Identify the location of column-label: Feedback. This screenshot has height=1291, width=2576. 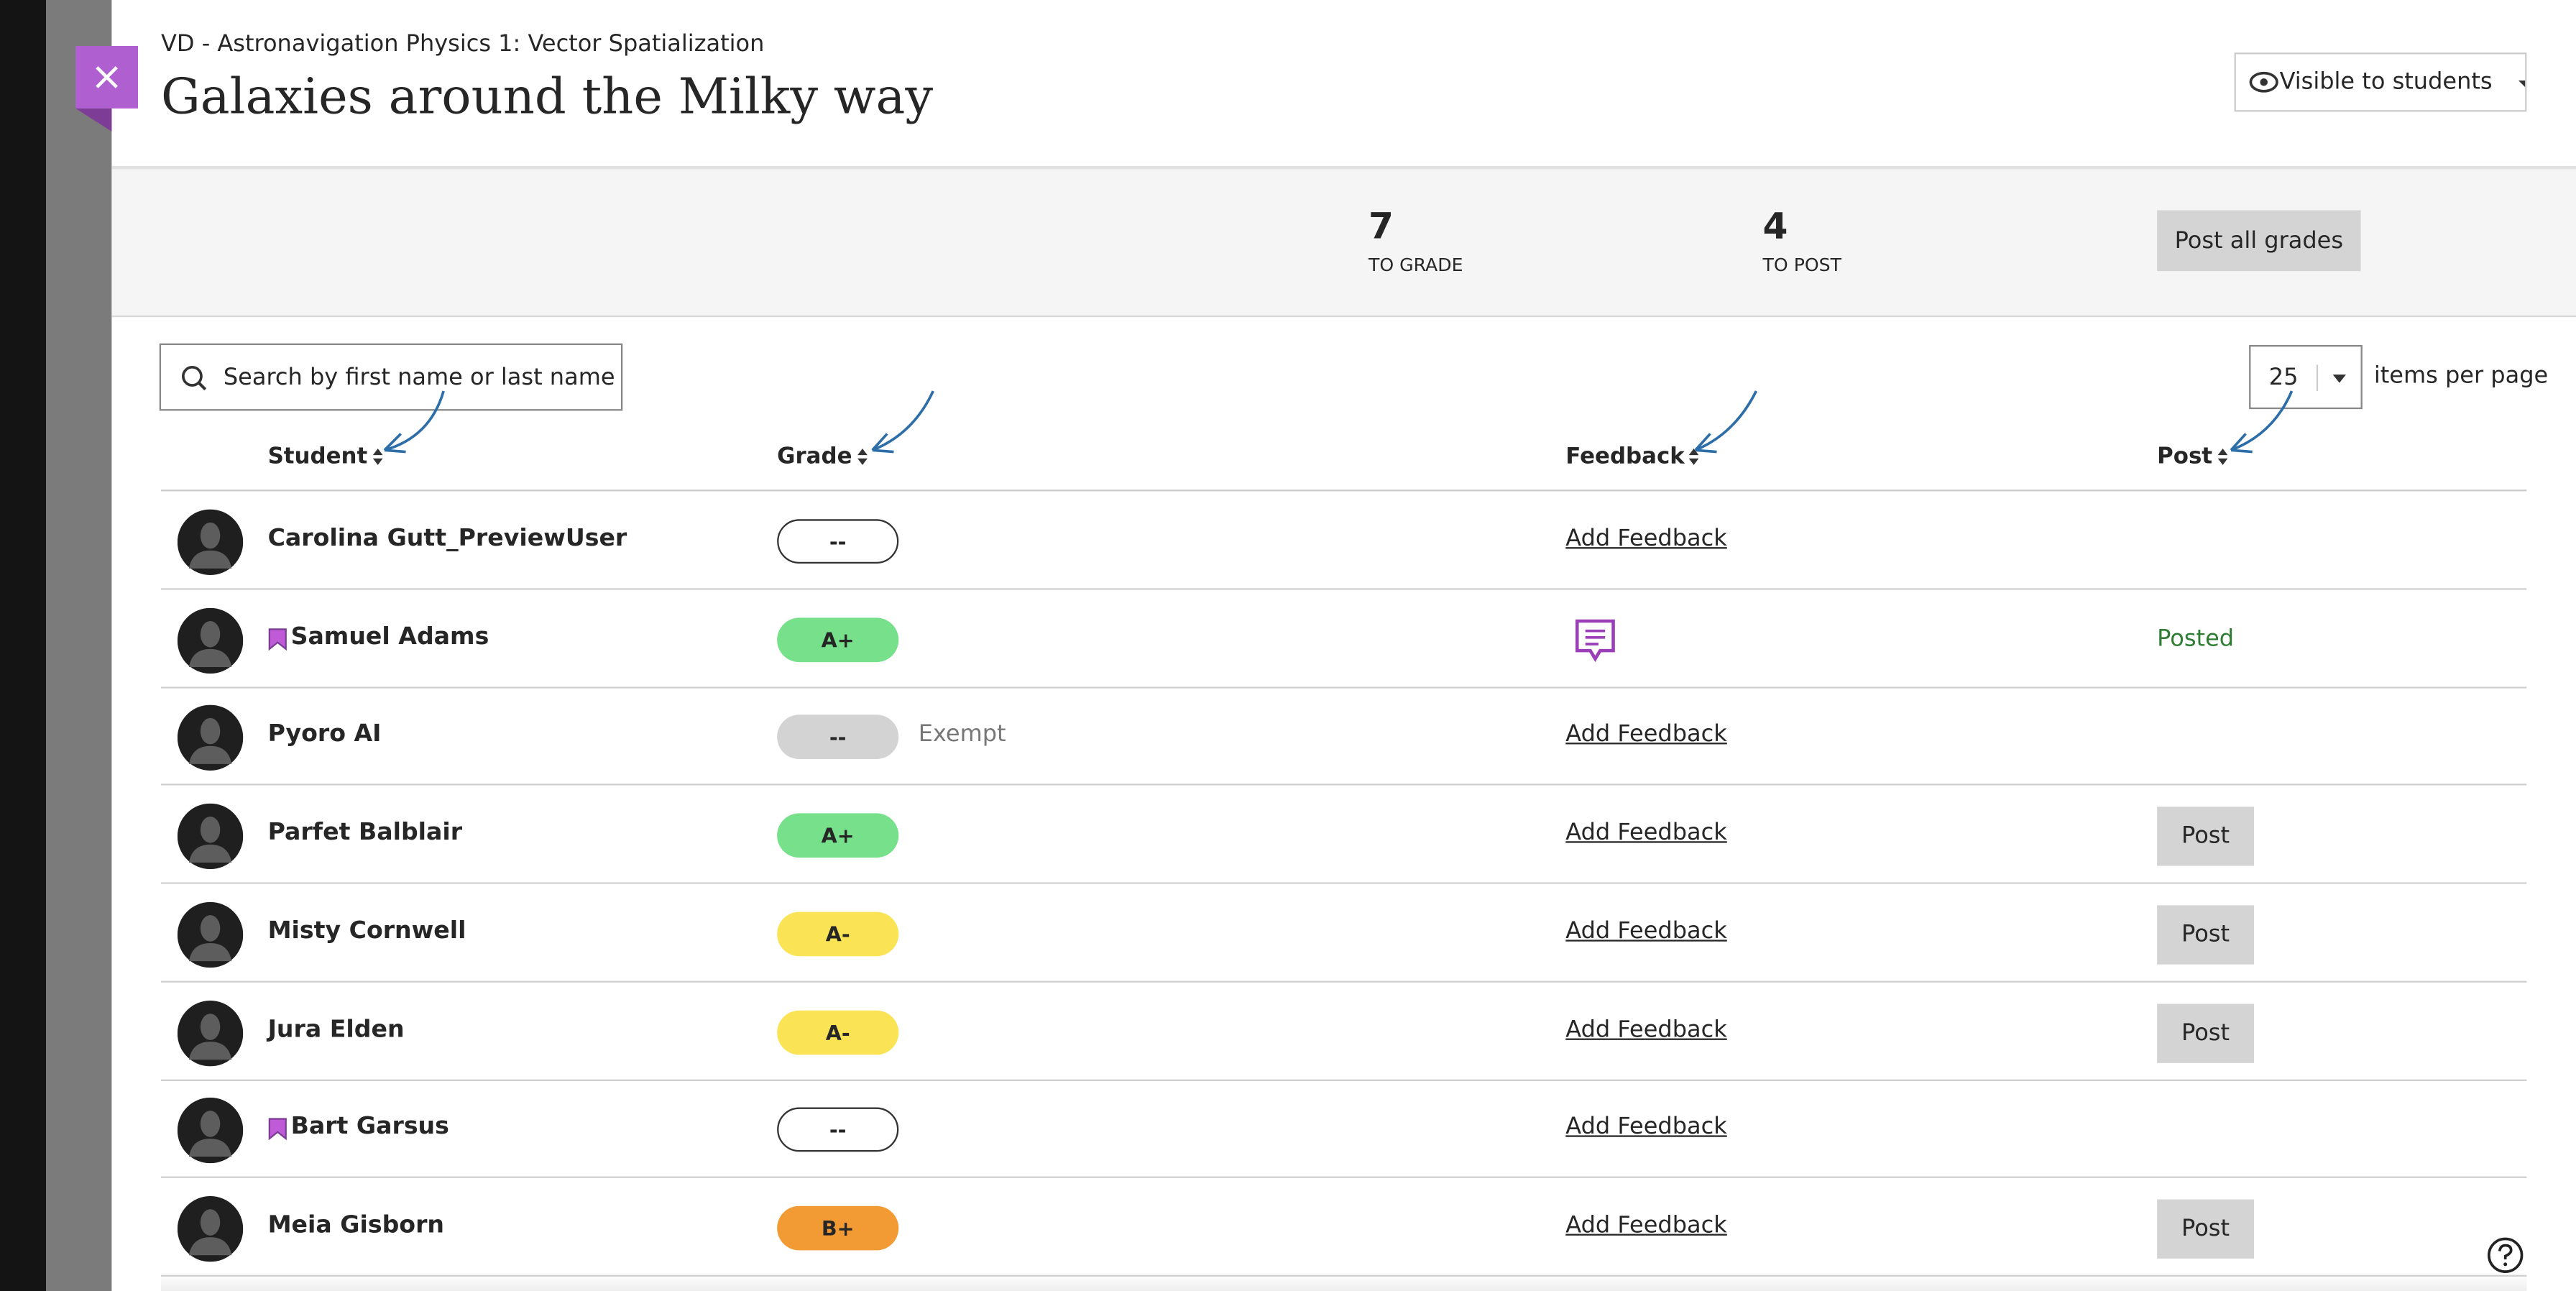
(1625, 457).